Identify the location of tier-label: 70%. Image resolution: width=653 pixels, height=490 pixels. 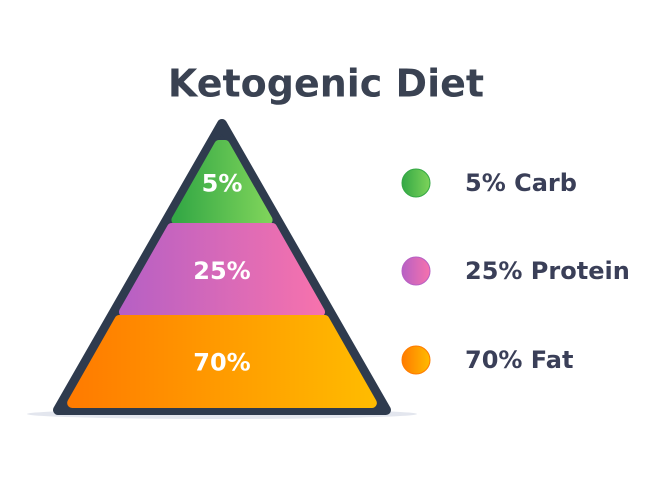
(221, 363).